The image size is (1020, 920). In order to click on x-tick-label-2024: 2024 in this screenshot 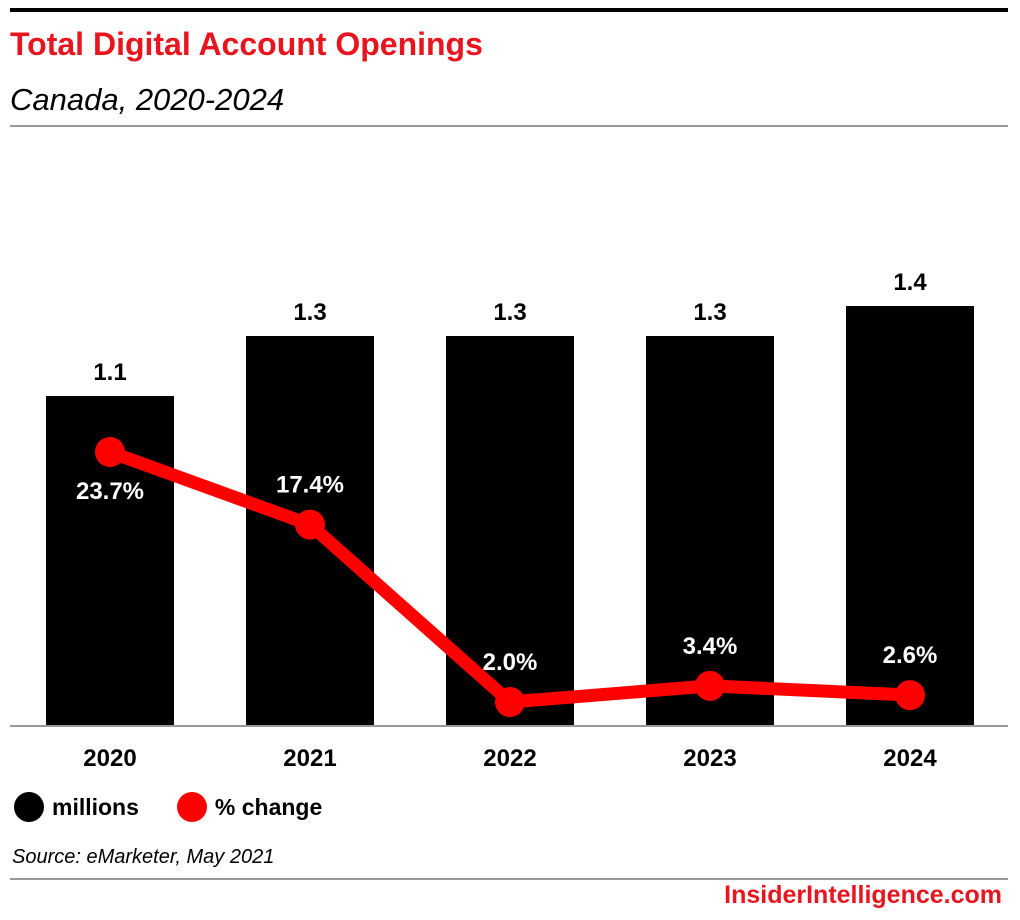, I will do `click(910, 758)`.